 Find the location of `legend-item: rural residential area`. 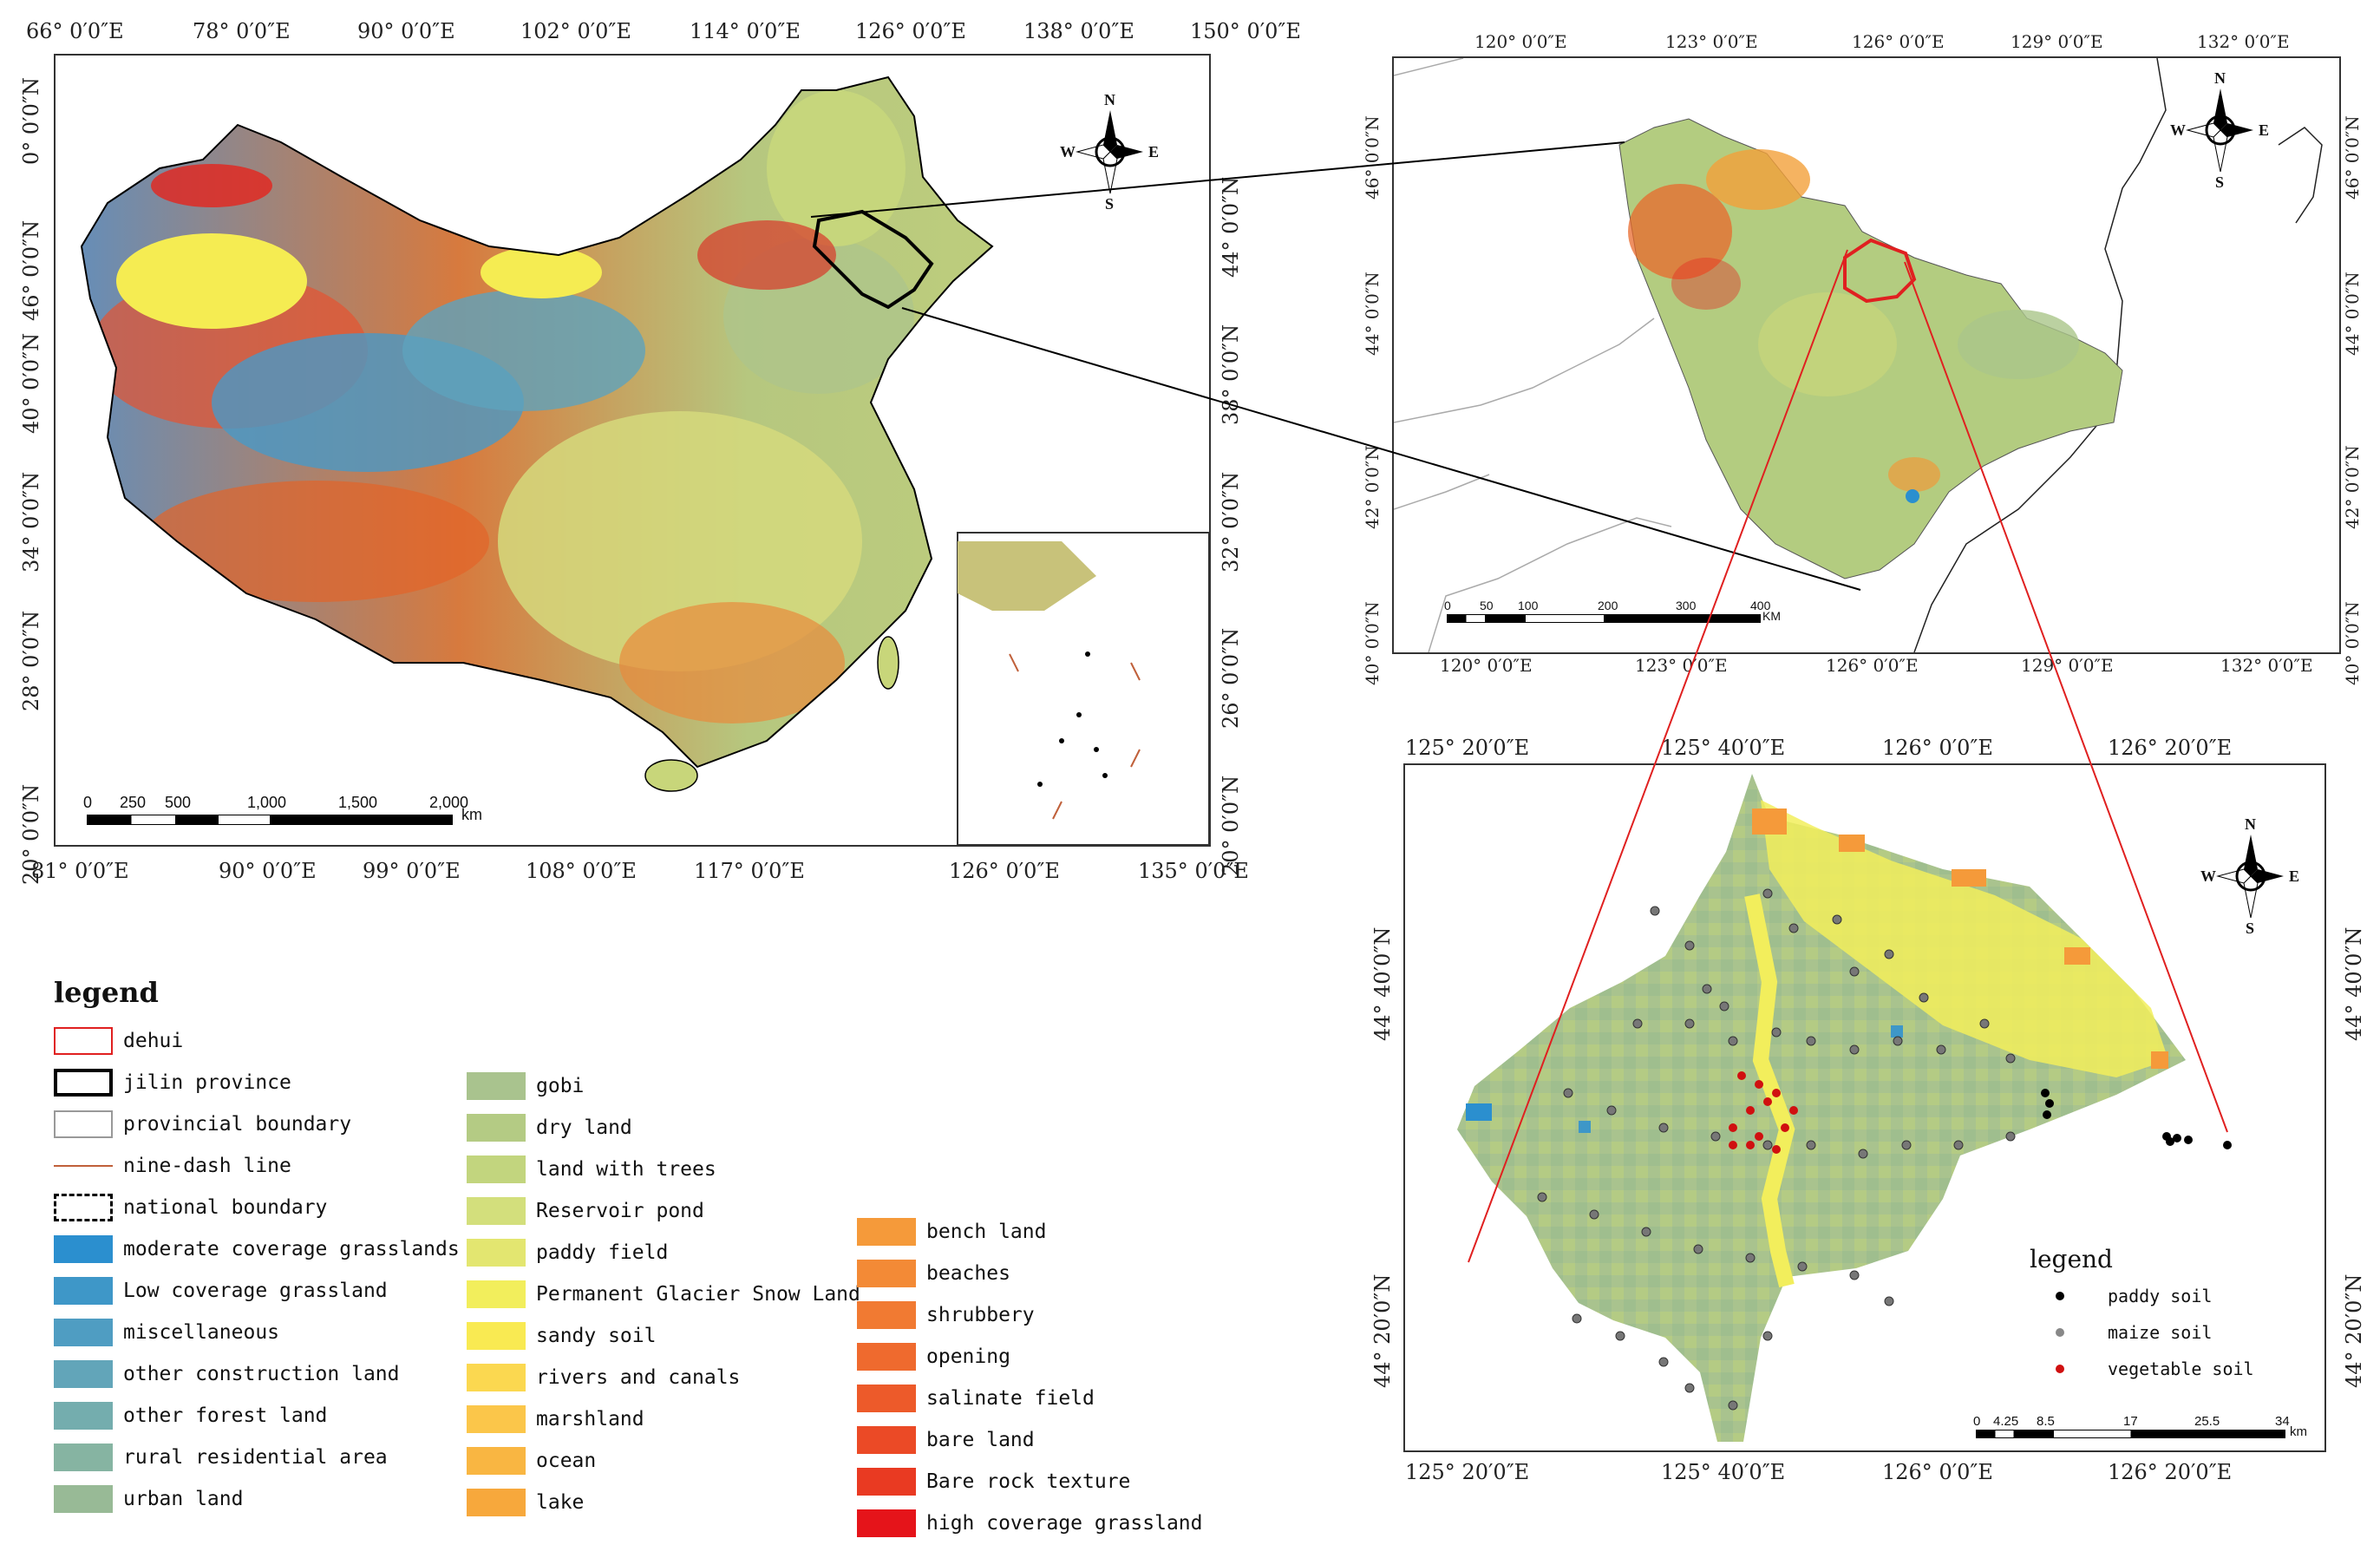

legend-item: rural residential area is located at coordinates (221, 1457).